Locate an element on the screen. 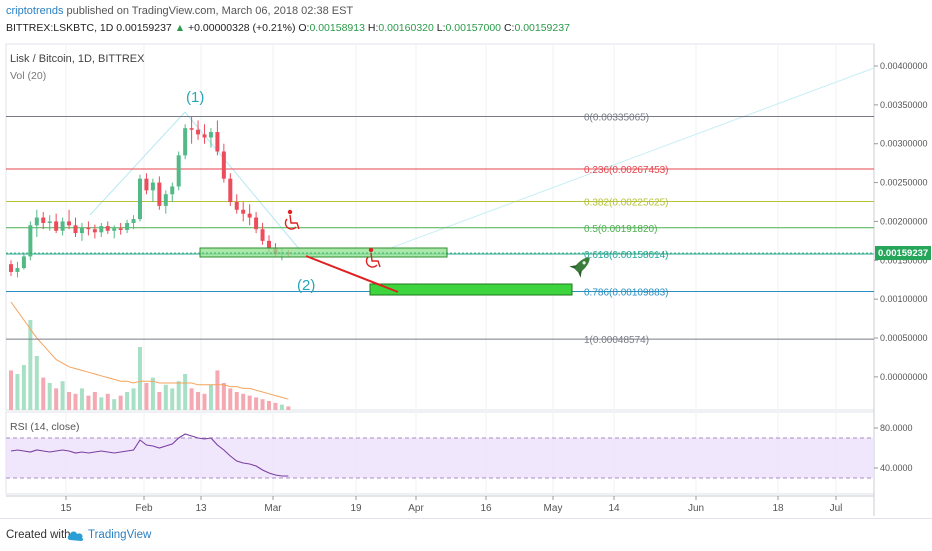 This screenshot has width=932, height=551. high-label: H: is located at coordinates (373, 28).